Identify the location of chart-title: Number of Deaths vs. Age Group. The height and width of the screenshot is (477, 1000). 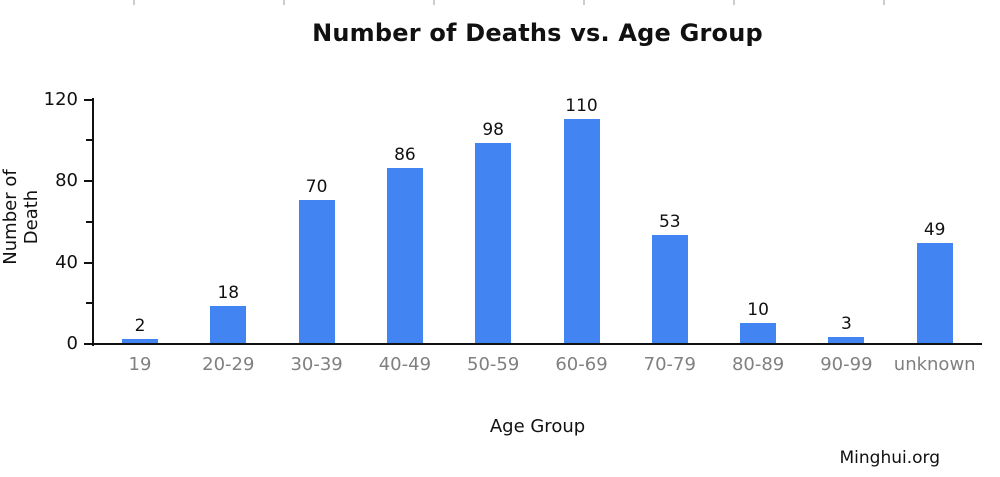
(537, 33).